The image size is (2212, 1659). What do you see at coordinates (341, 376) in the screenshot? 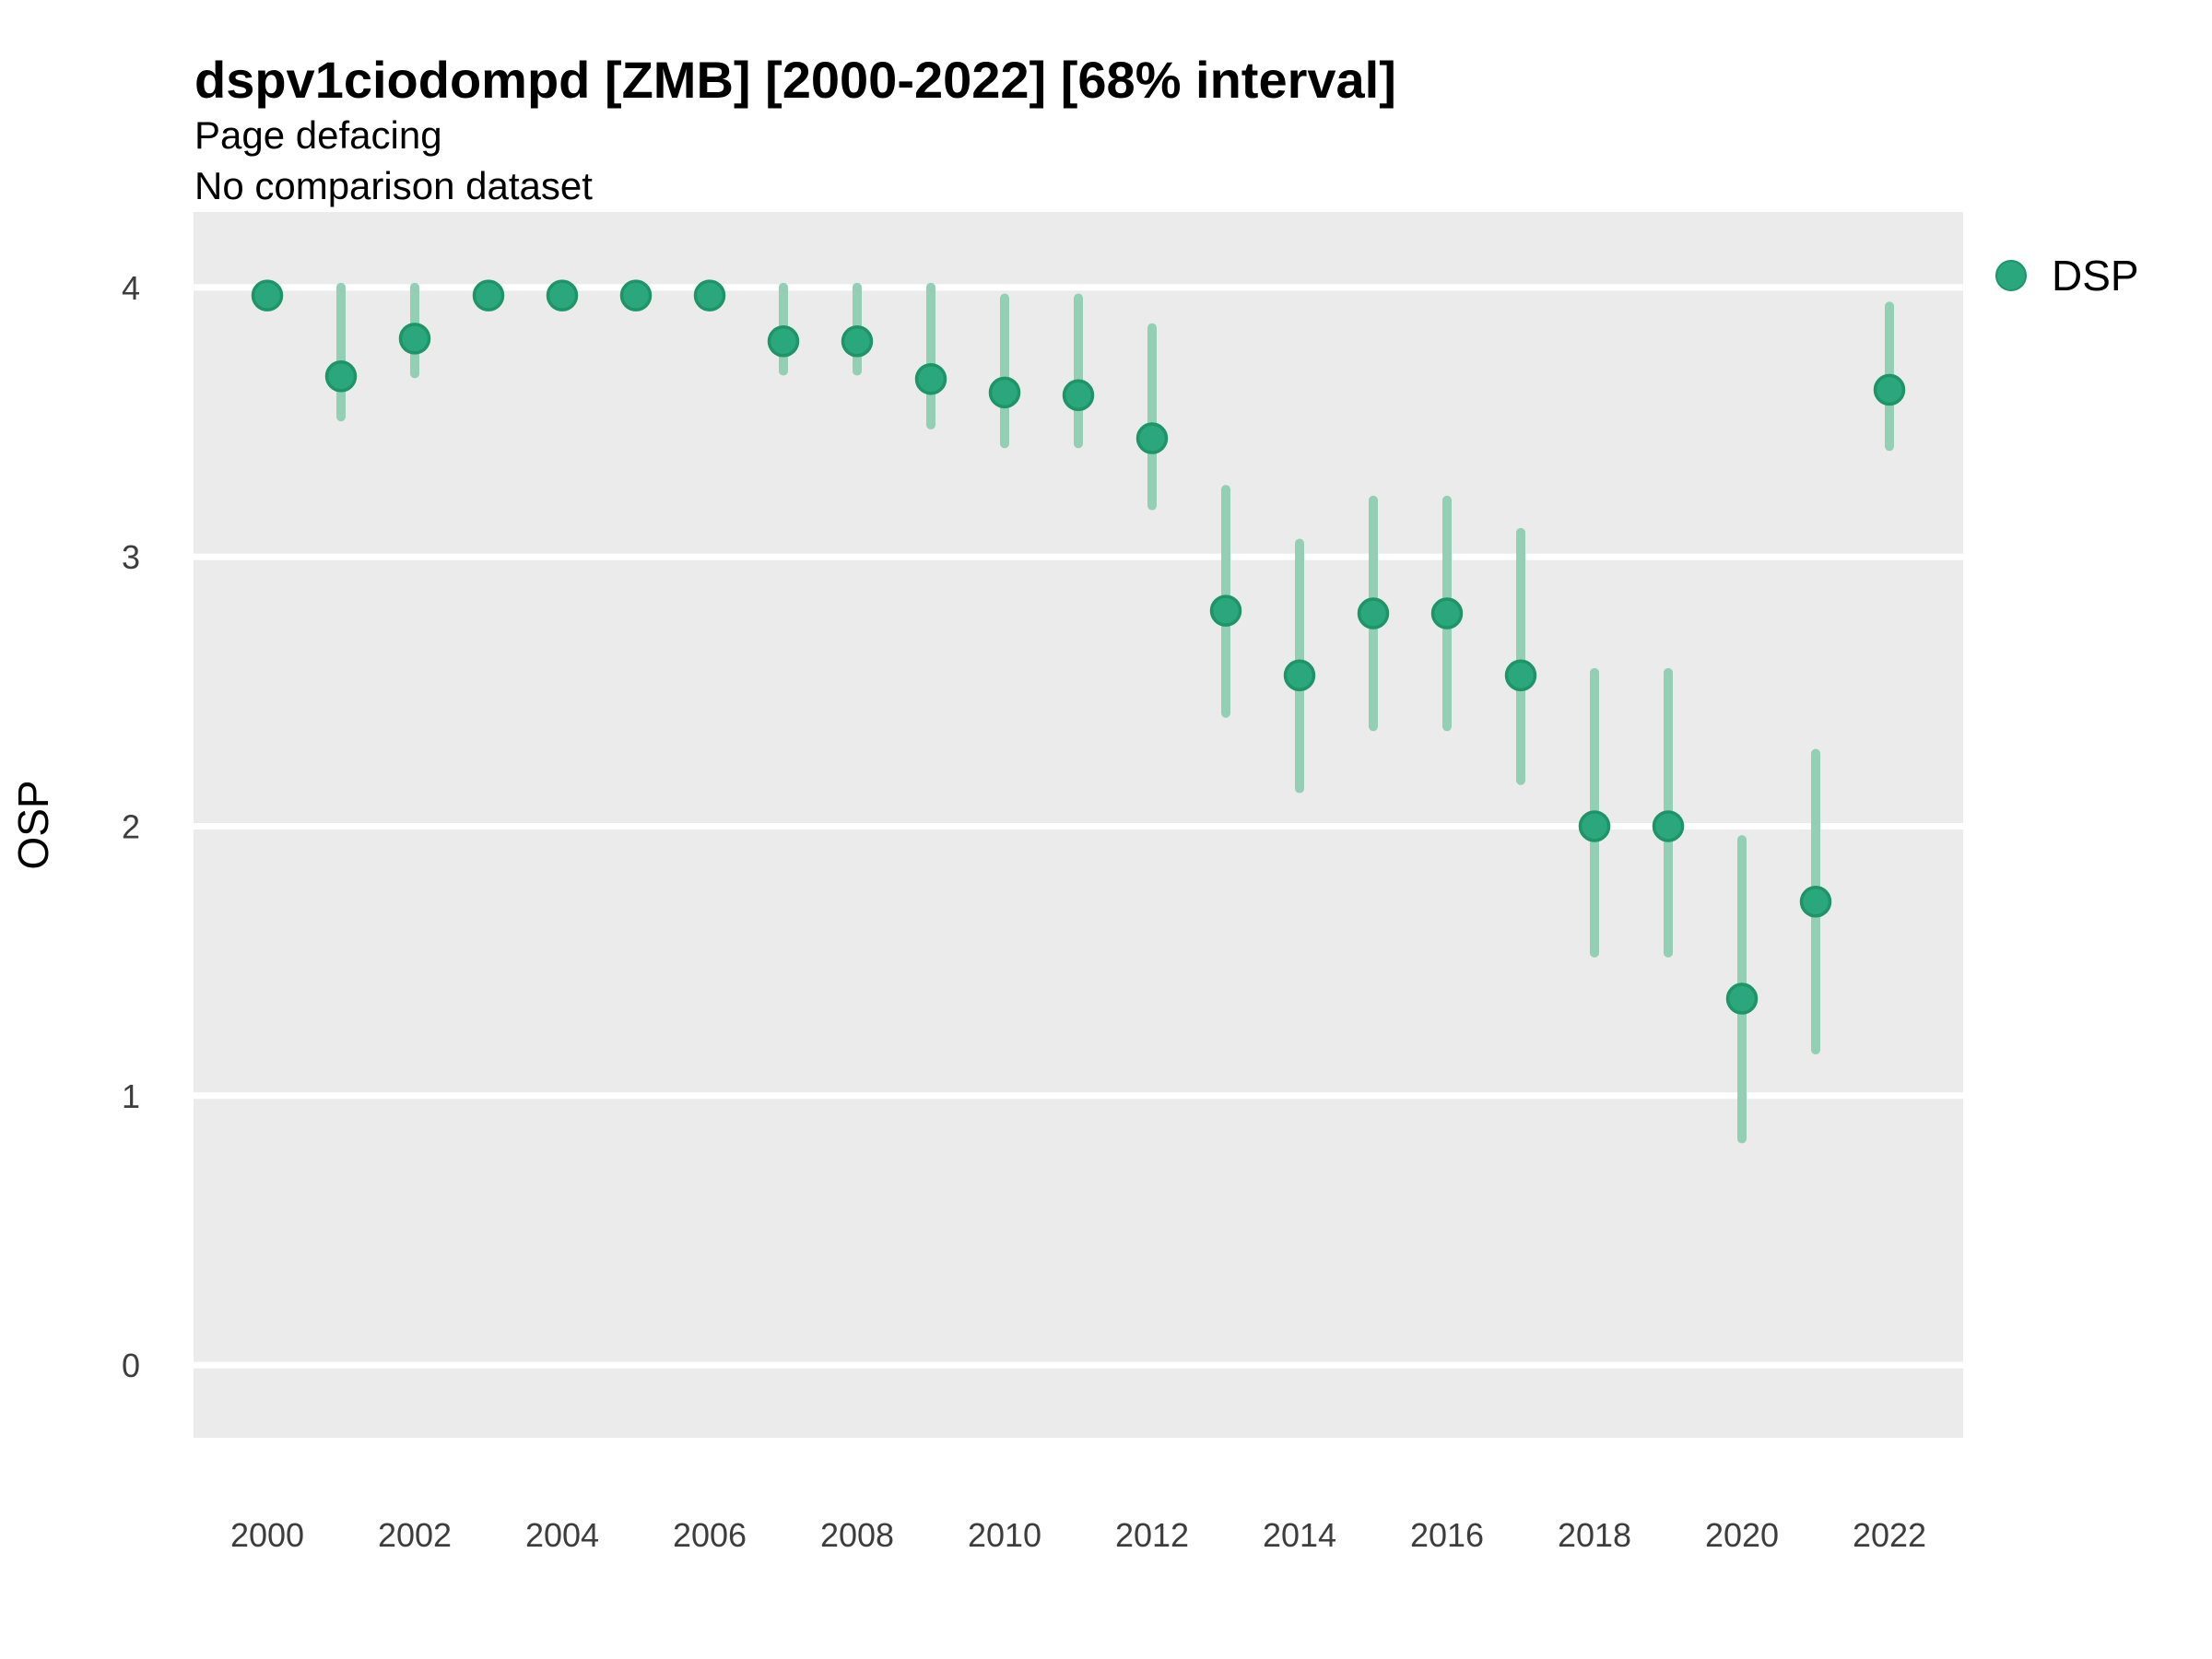
I see `data-point-2001` at bounding box center [341, 376].